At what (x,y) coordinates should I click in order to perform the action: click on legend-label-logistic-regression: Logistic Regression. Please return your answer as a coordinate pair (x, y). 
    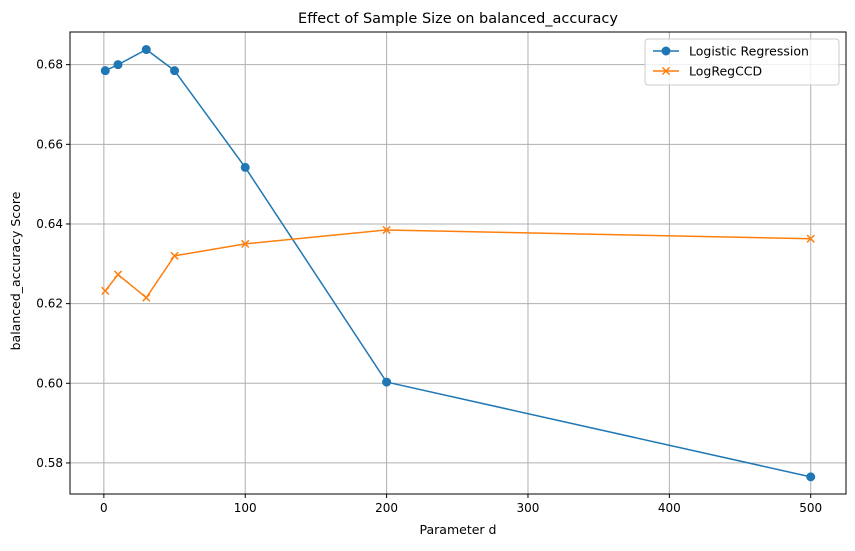
    Looking at the image, I should click on (749, 51).